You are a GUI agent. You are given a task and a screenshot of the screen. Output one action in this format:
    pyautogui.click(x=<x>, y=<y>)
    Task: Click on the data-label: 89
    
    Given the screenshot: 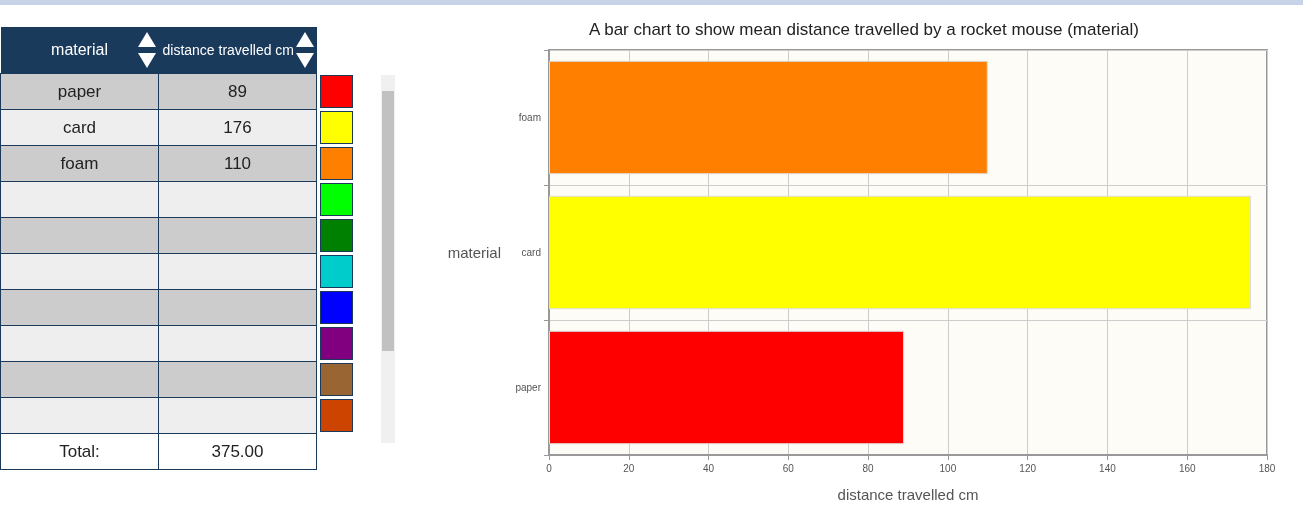 What is the action you would take?
    pyautogui.click(x=237, y=91)
    